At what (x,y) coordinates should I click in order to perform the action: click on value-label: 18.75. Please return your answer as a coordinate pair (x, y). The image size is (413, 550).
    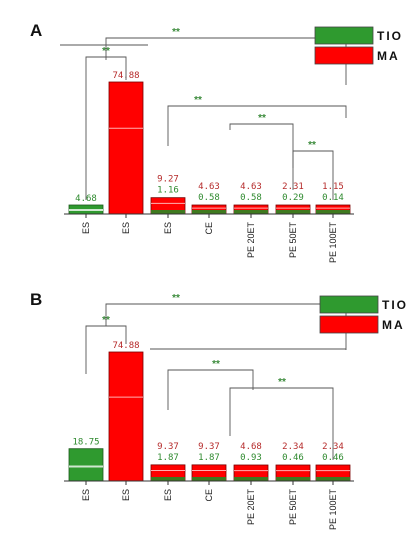
    Looking at the image, I should click on (85, 443).